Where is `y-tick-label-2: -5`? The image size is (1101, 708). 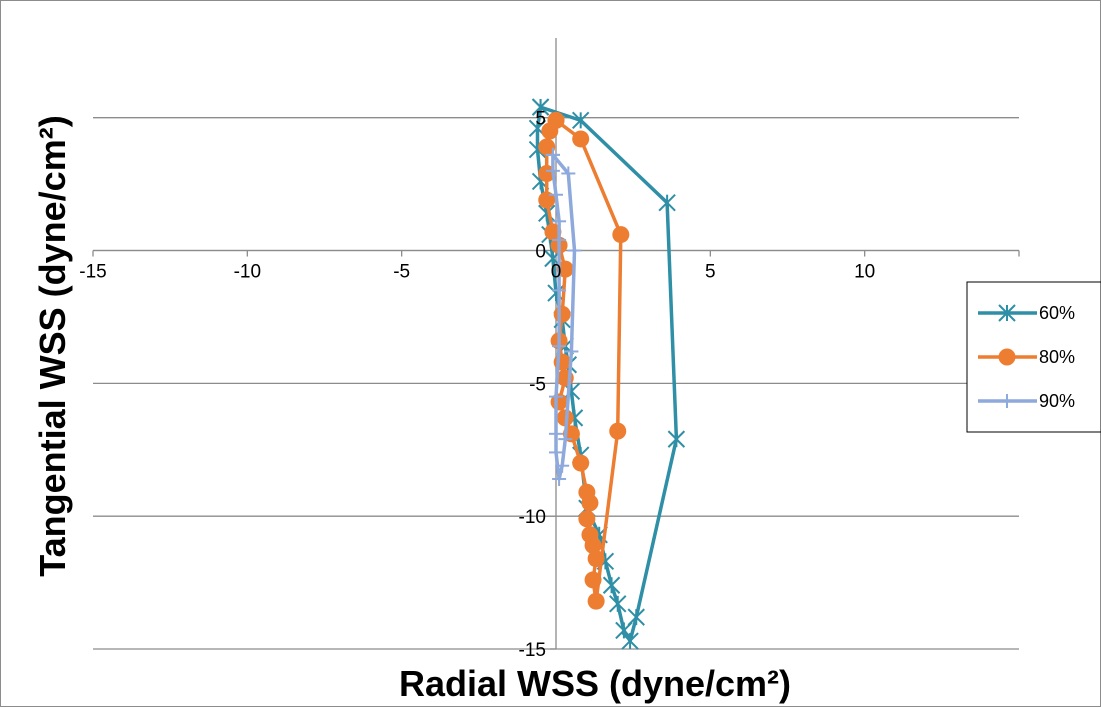
y-tick-label-2: -5 is located at coordinates (537, 384).